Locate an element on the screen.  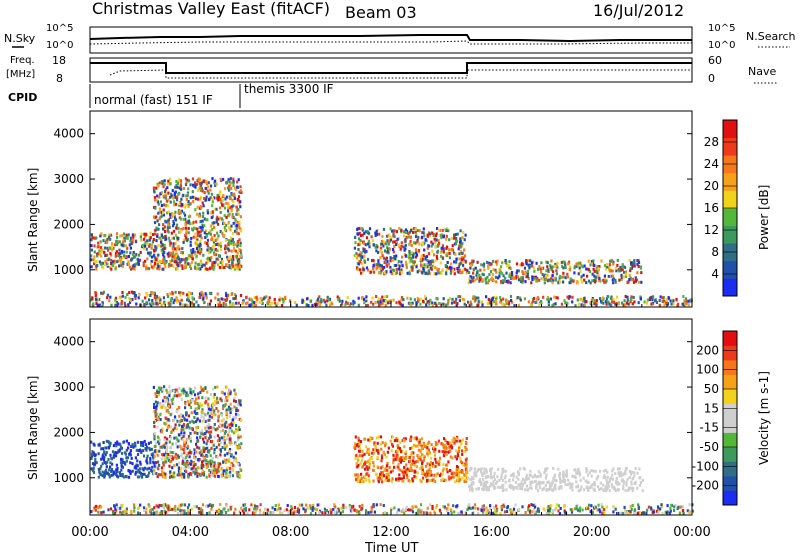
freq-tick-top: 18 is located at coordinates (59, 60).